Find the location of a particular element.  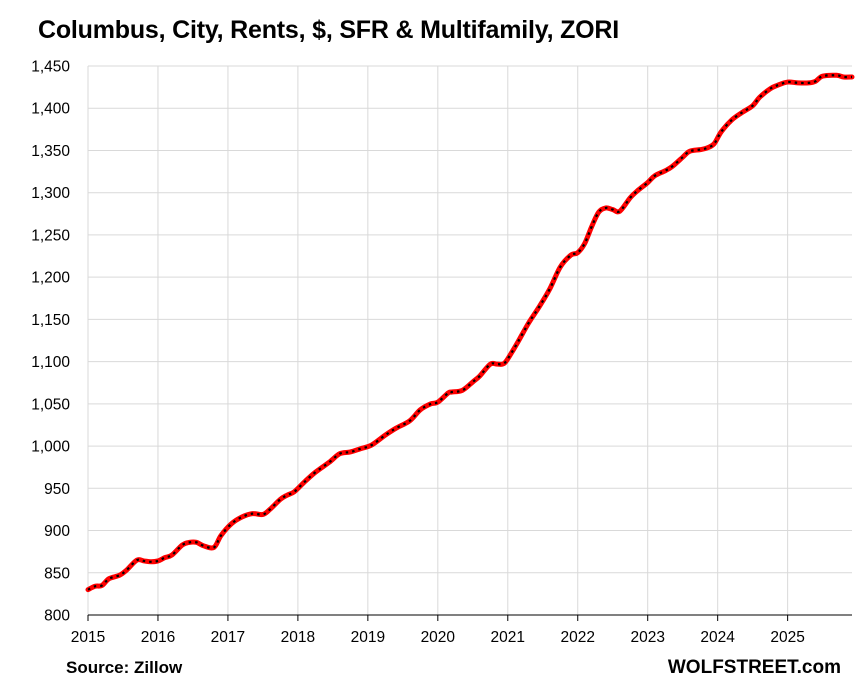

y-tick-label: 800 is located at coordinates (57, 616).